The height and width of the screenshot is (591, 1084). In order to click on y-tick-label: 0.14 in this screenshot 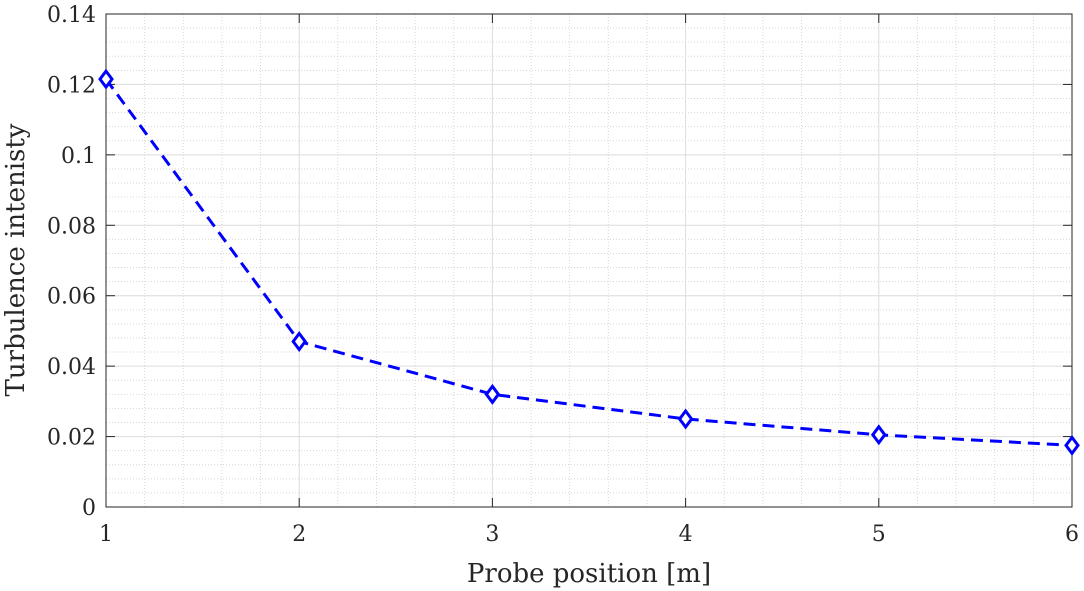, I will do `click(71, 15)`.